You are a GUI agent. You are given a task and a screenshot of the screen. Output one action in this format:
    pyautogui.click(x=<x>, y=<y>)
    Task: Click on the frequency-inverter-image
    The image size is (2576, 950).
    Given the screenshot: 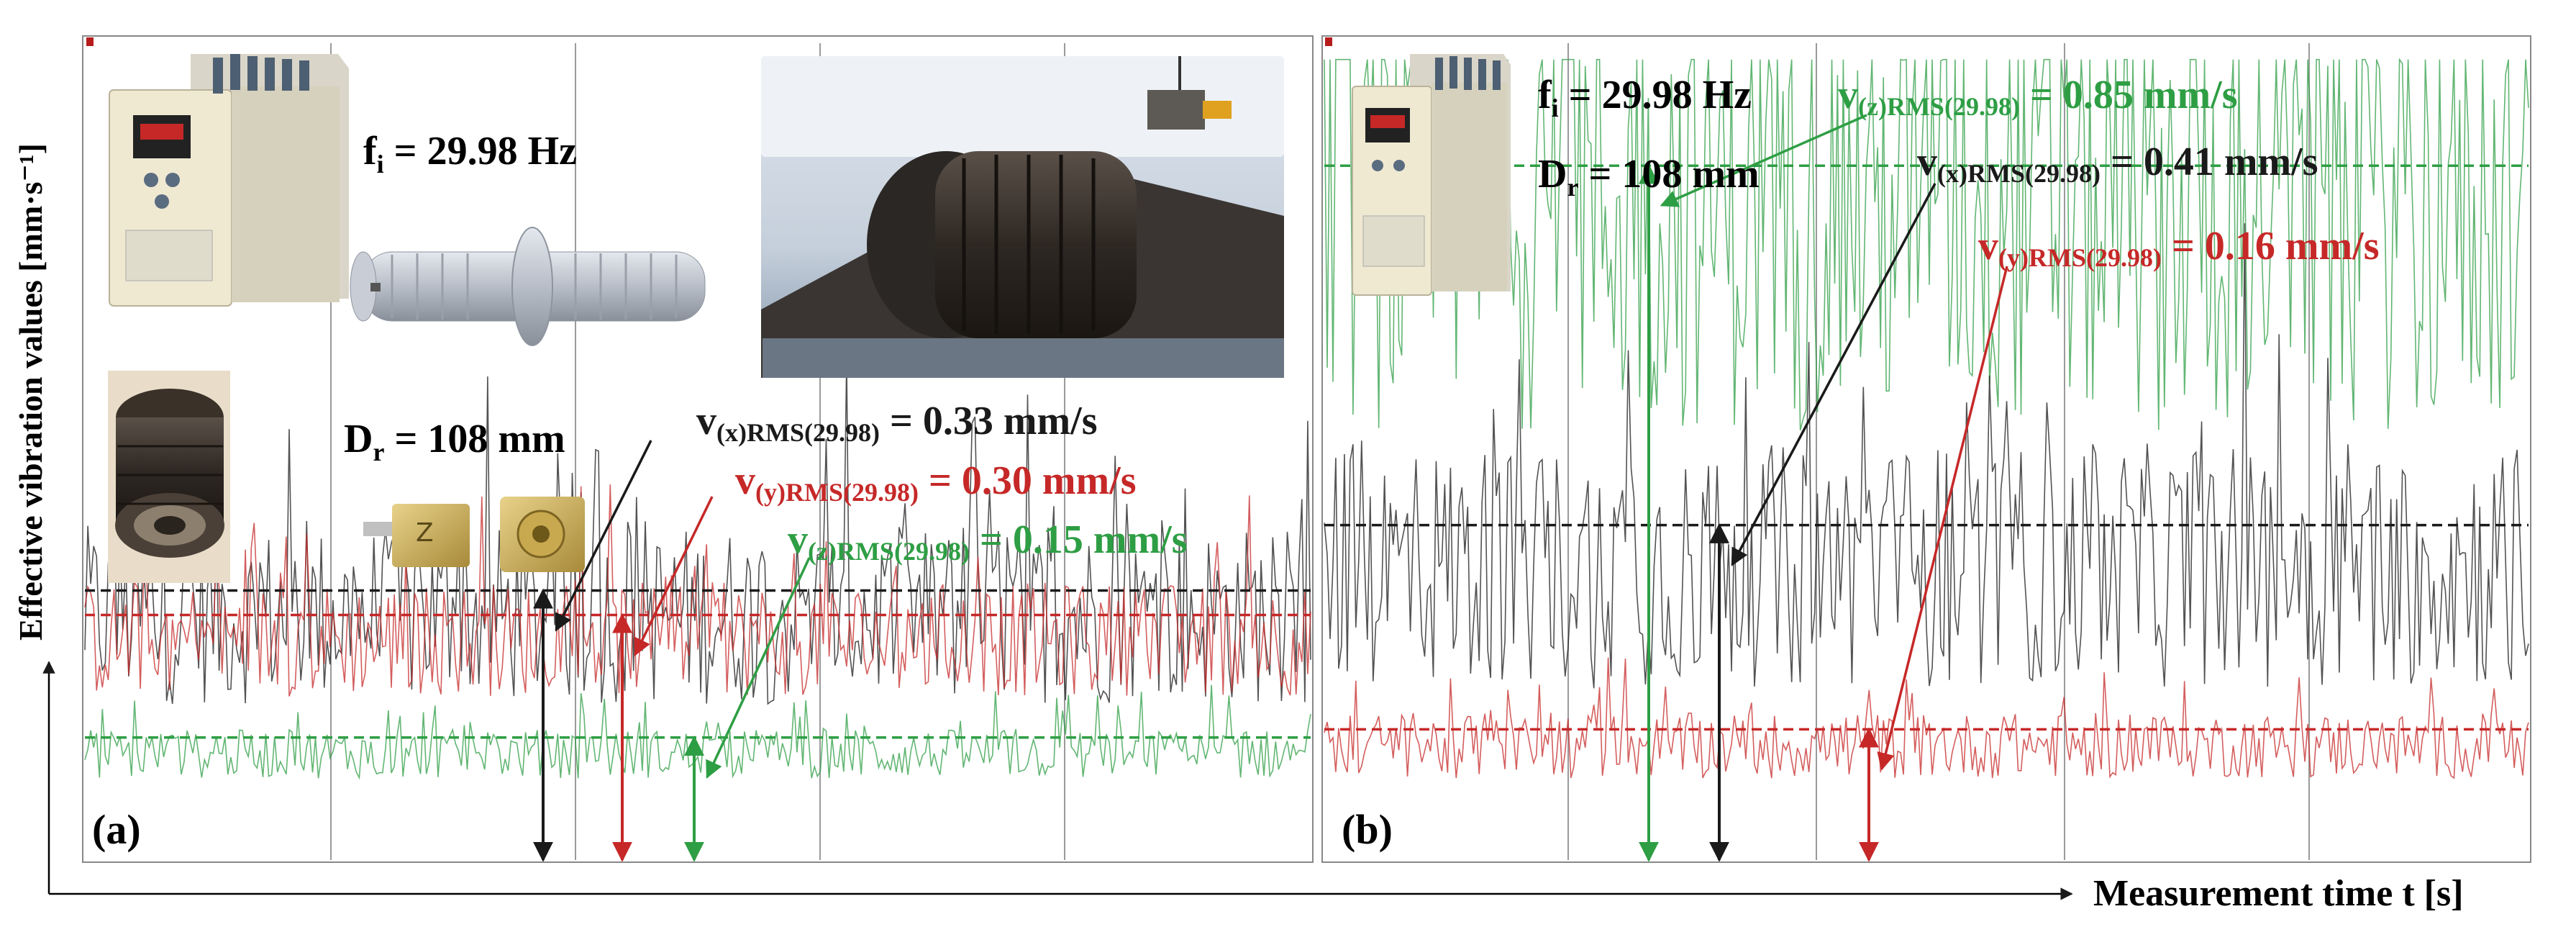 What is the action you would take?
    pyautogui.click(x=229, y=181)
    